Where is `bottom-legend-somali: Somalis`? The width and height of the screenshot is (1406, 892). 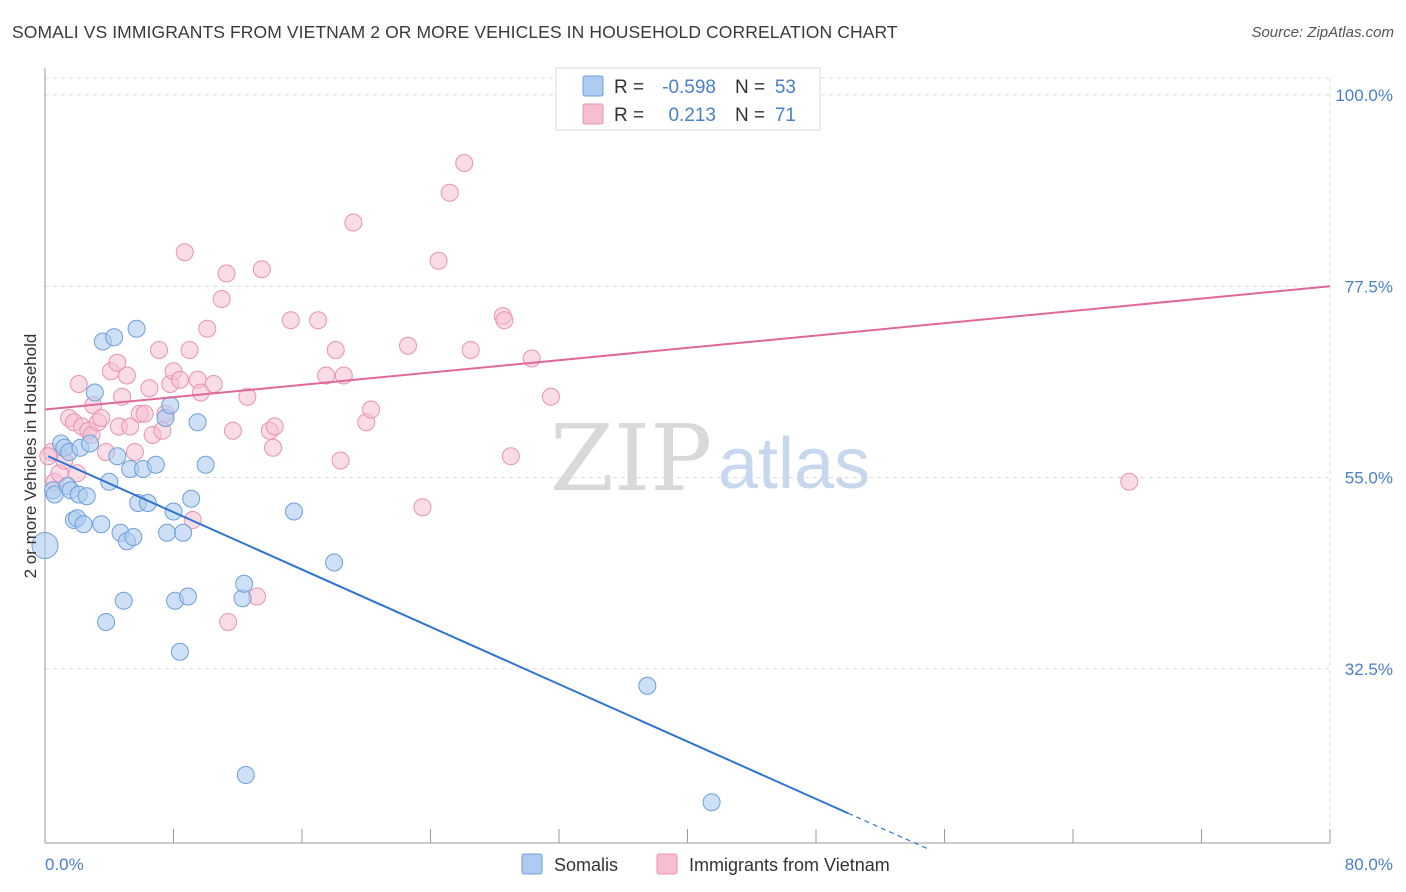 bottom-legend-somali: Somalis is located at coordinates (586, 865).